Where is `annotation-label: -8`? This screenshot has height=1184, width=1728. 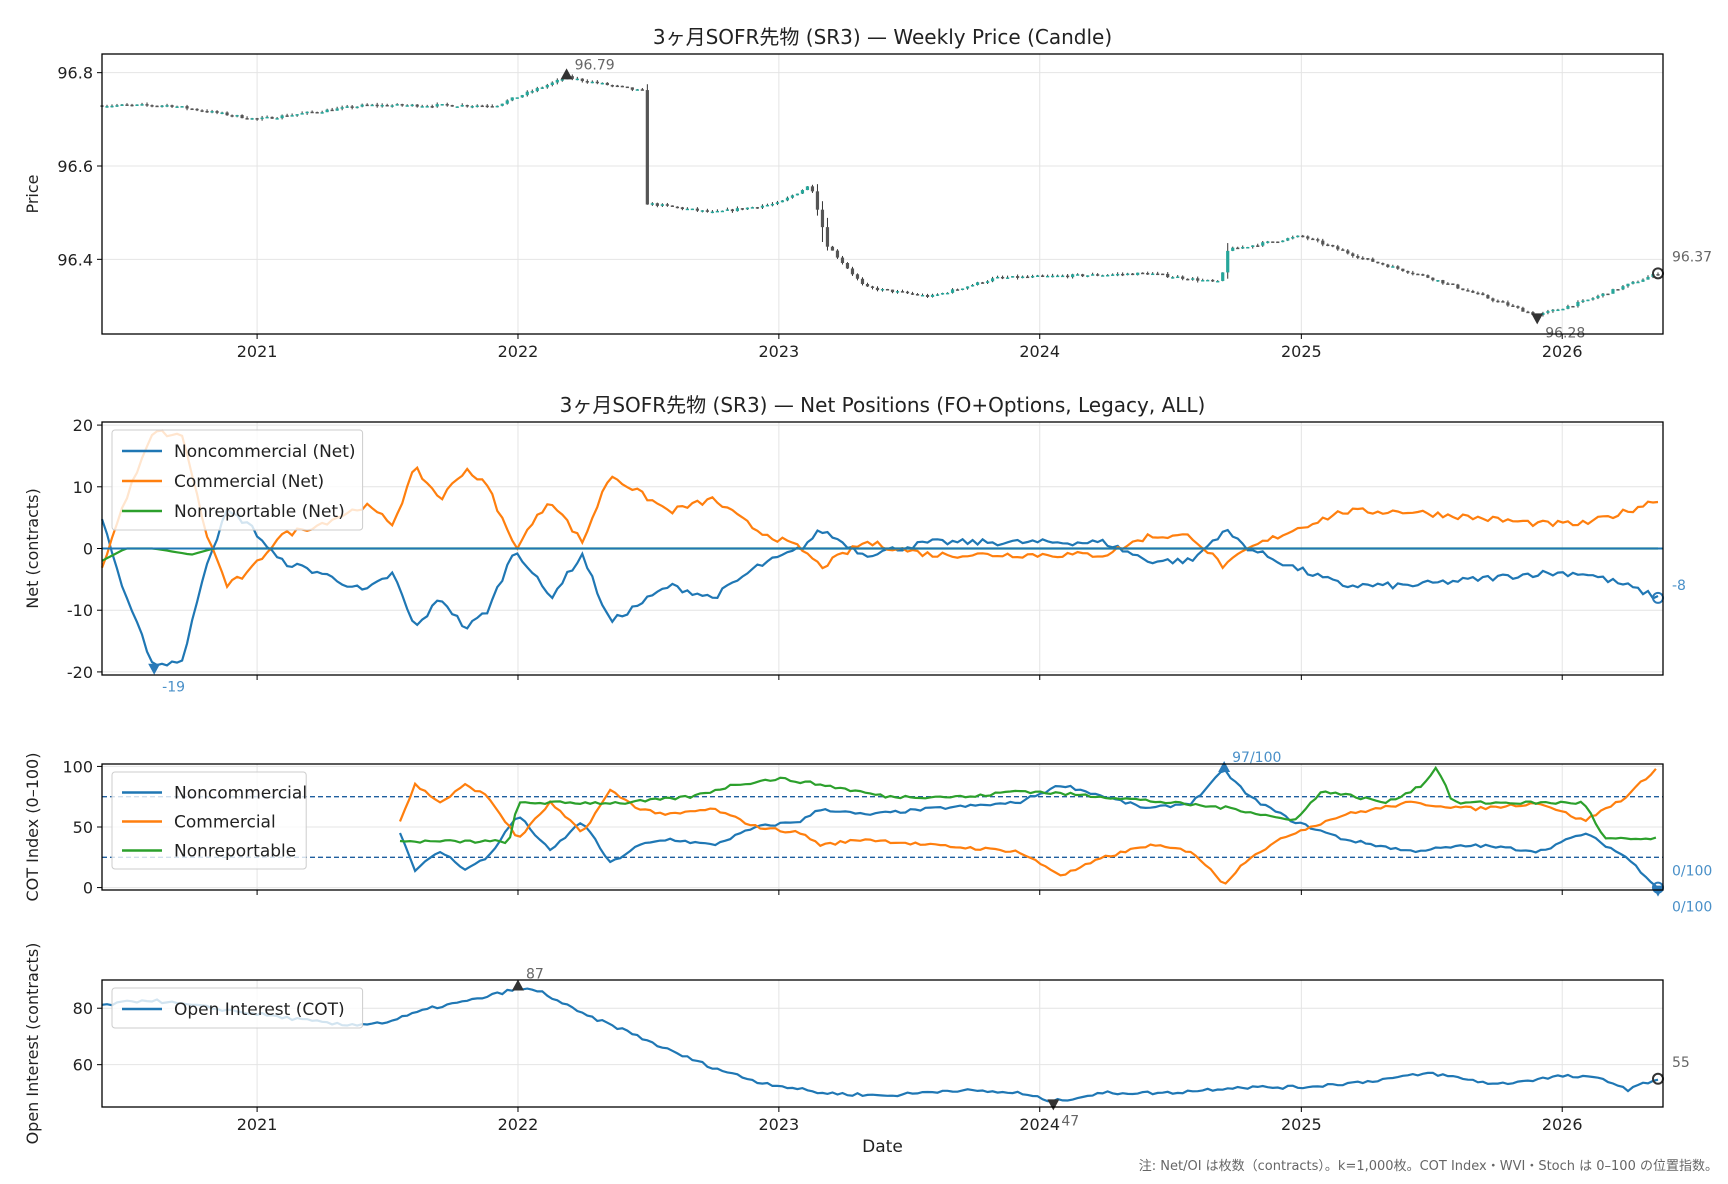
annotation-label: -8 is located at coordinates (1679, 586).